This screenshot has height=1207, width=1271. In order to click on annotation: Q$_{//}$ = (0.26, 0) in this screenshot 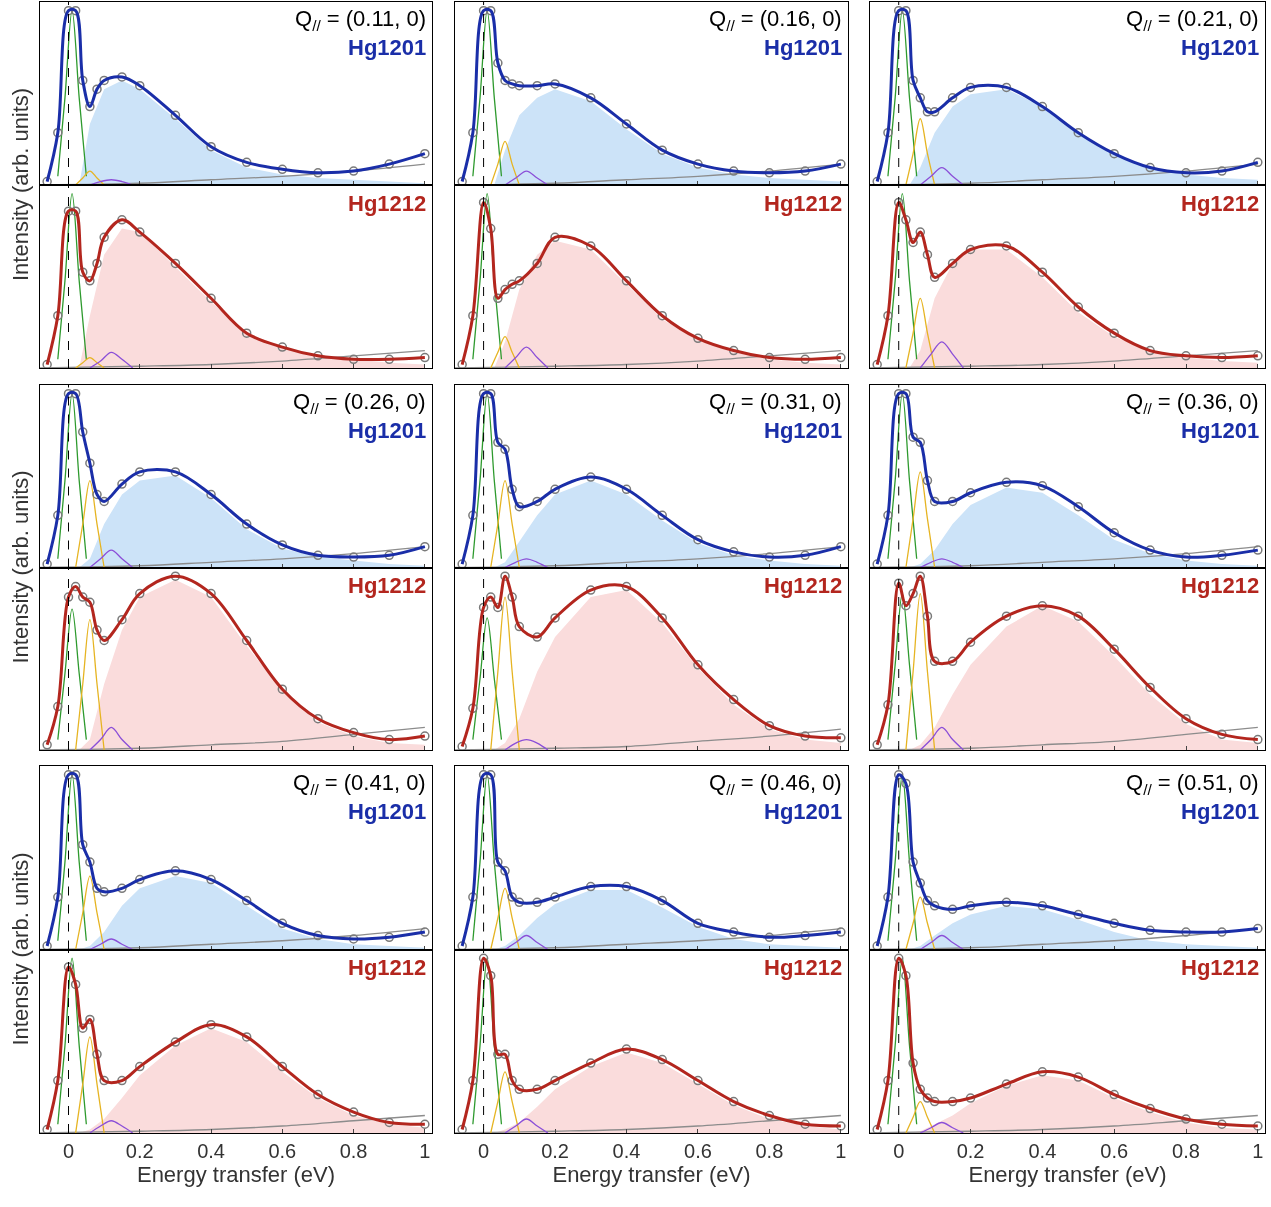, I will do `click(359, 403)`.